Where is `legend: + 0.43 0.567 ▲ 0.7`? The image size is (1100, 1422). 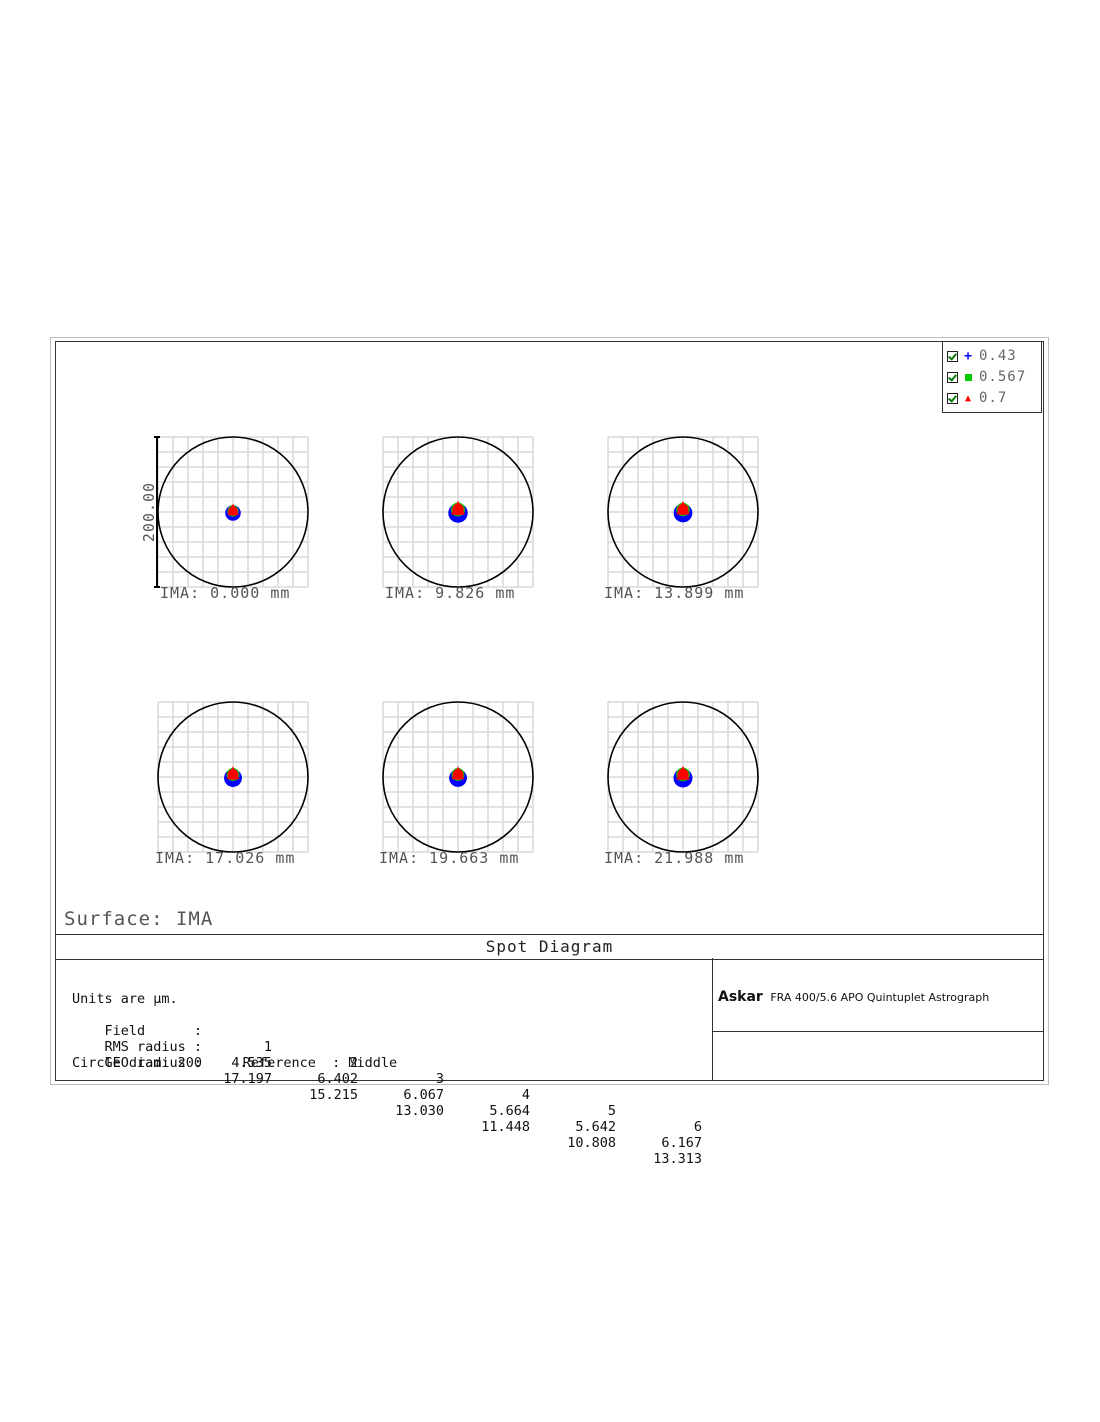
legend: + 0.43 0.567 ▲ 0.7 is located at coordinates (992, 377).